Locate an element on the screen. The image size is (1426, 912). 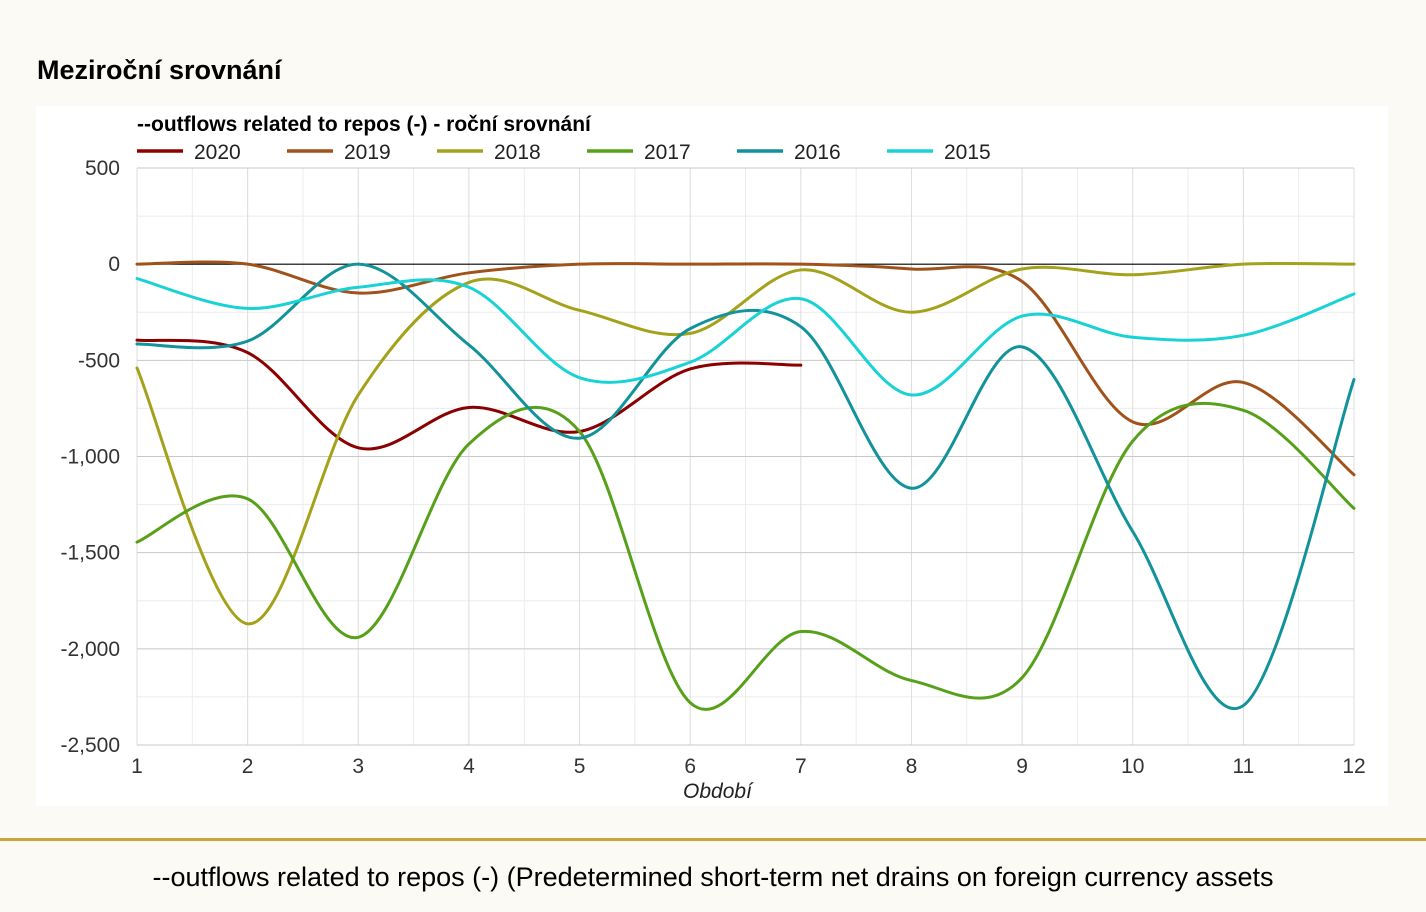
x-tick-label: 6 is located at coordinates (690, 766).